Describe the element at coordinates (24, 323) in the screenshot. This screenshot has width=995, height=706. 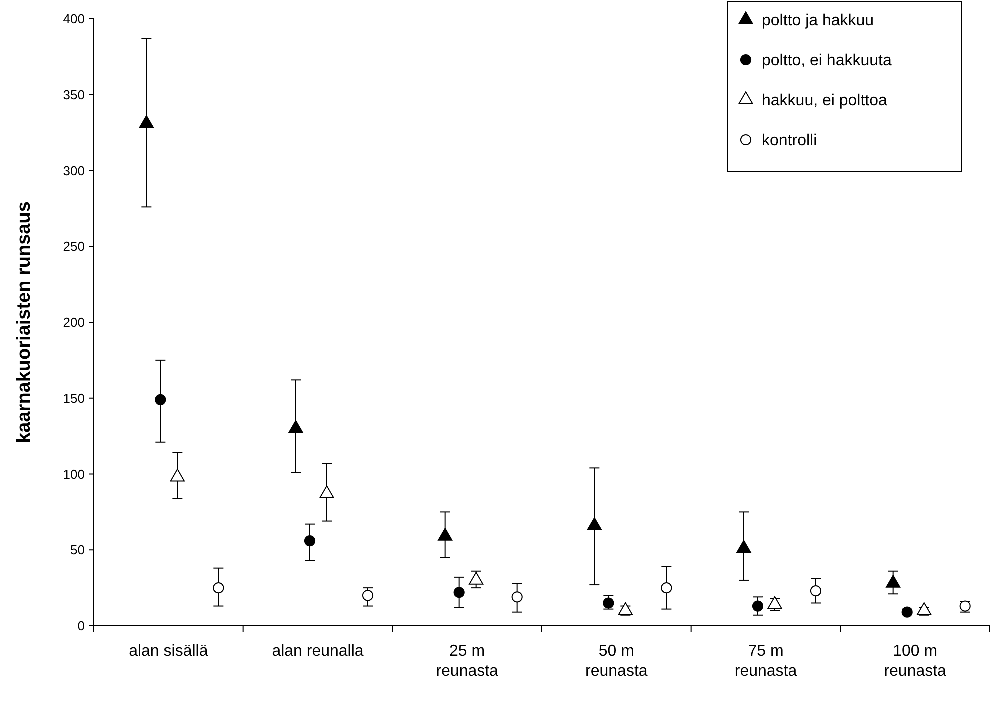
I see `y-axis-title: kaarnakuoriaisten runsaus` at that location.